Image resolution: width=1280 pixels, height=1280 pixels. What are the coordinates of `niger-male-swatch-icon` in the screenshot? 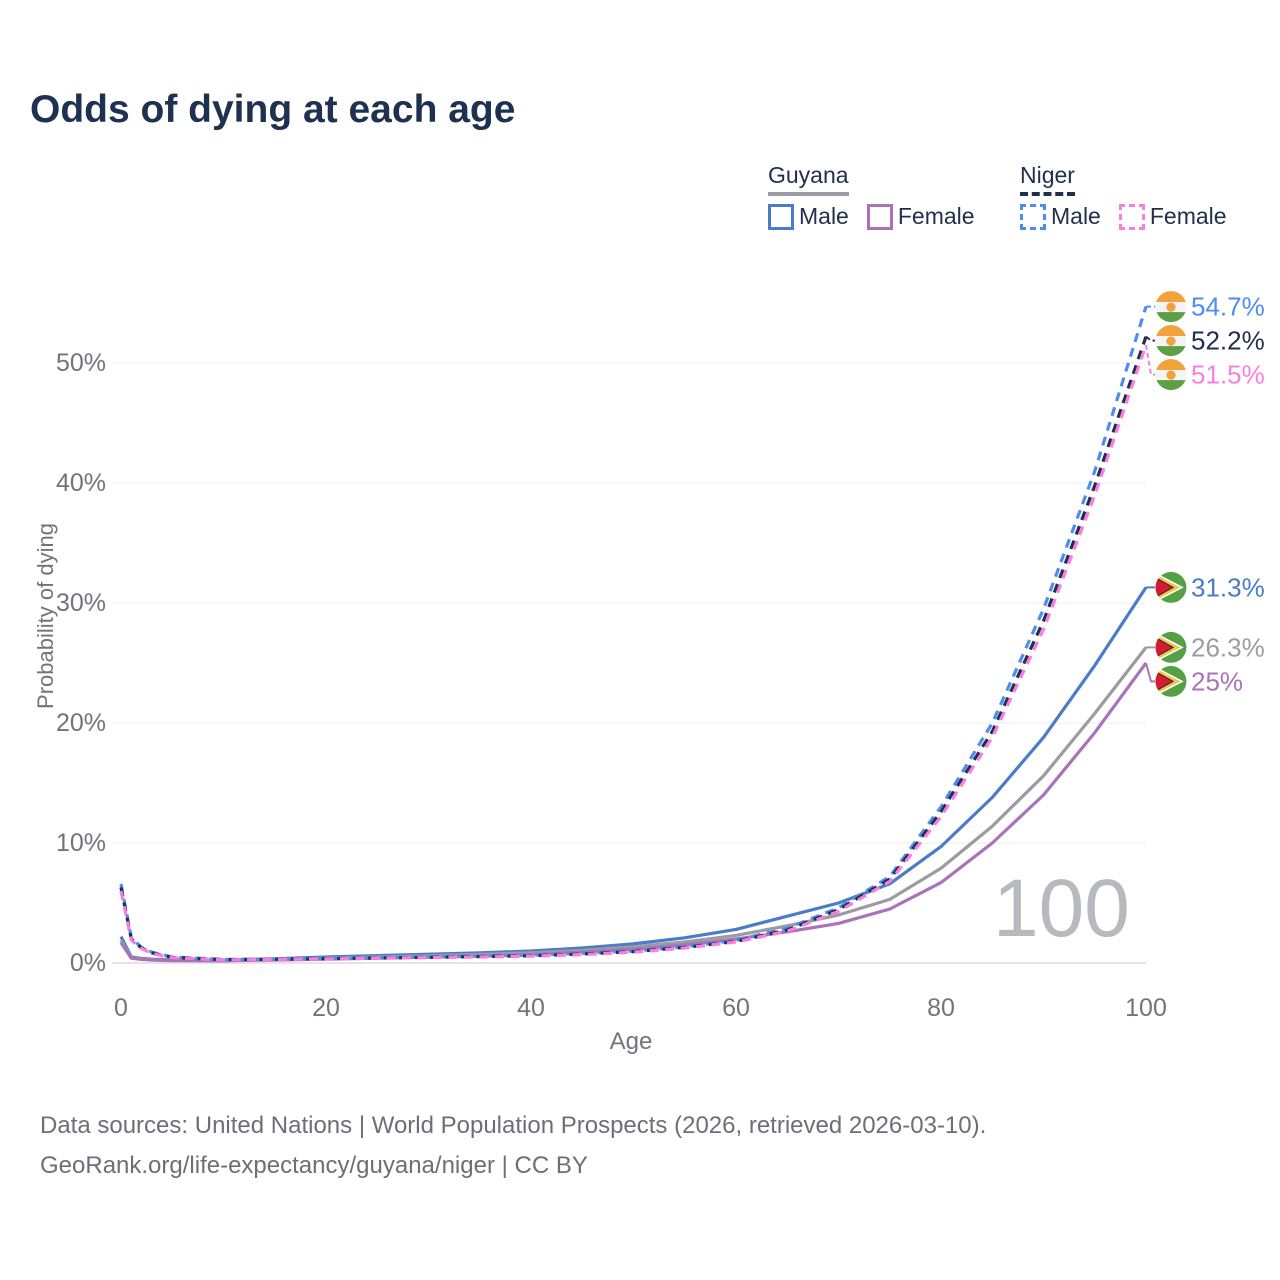 It's located at (1033, 216).